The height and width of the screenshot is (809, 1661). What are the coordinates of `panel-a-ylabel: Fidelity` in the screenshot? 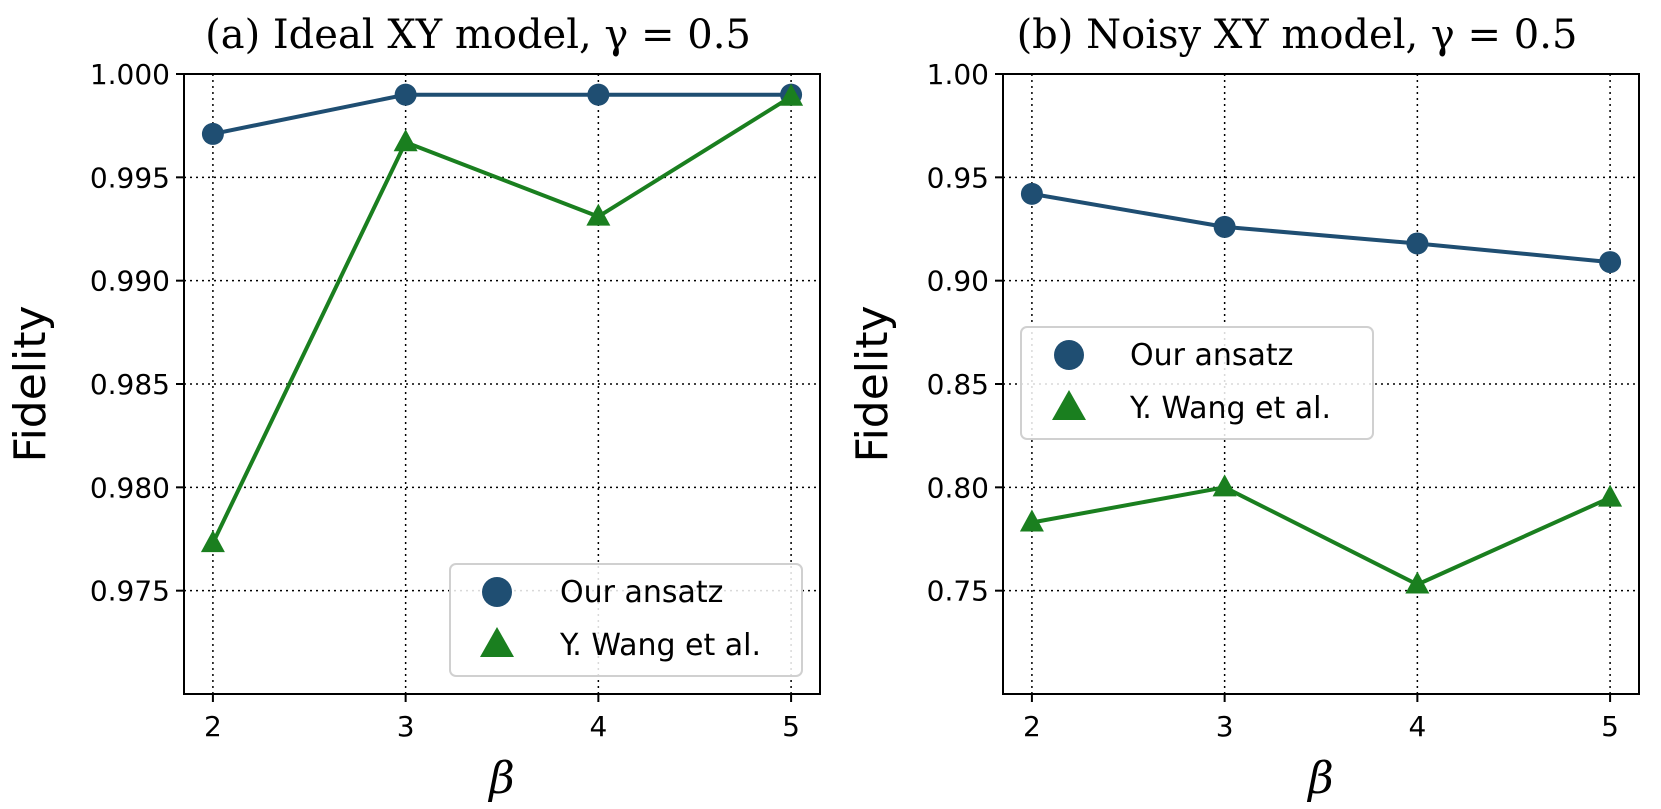 It's located at (30, 383).